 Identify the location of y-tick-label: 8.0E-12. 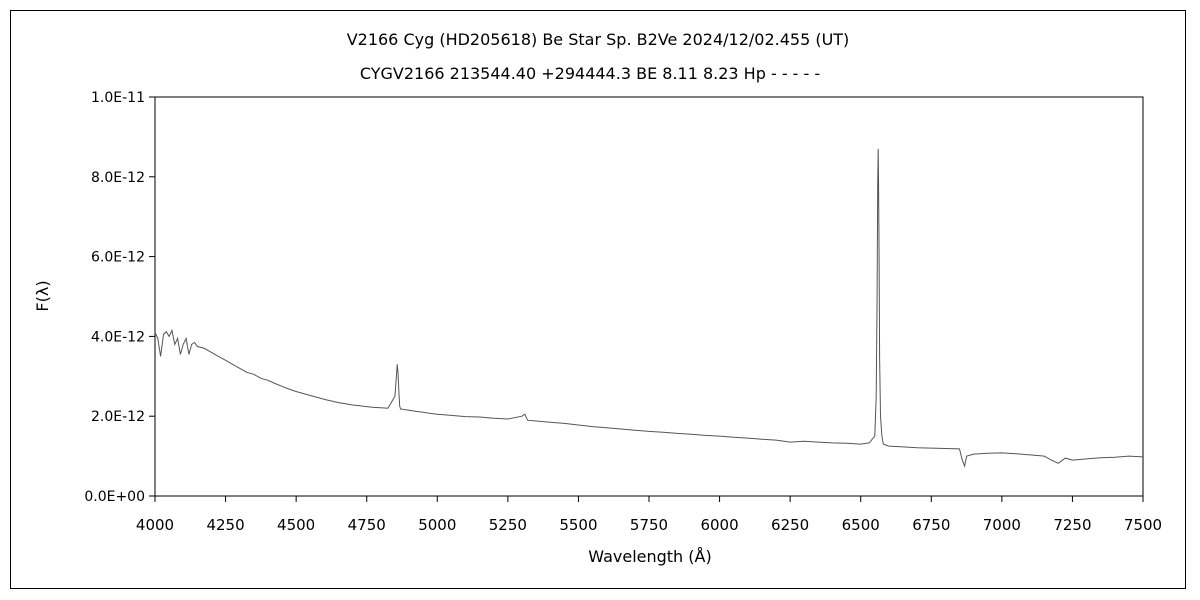
(118, 178).